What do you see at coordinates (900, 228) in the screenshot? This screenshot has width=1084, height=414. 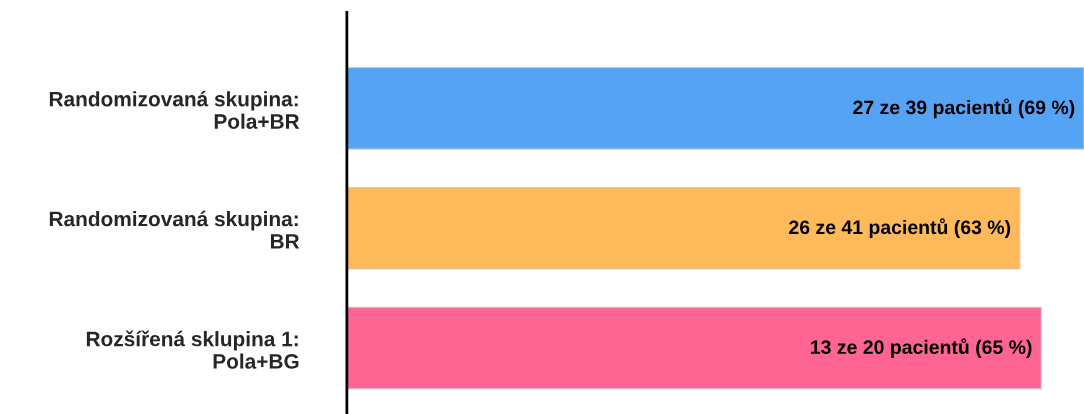 I see `data-label: 26 ze 41 pacientů (63 %)` at bounding box center [900, 228].